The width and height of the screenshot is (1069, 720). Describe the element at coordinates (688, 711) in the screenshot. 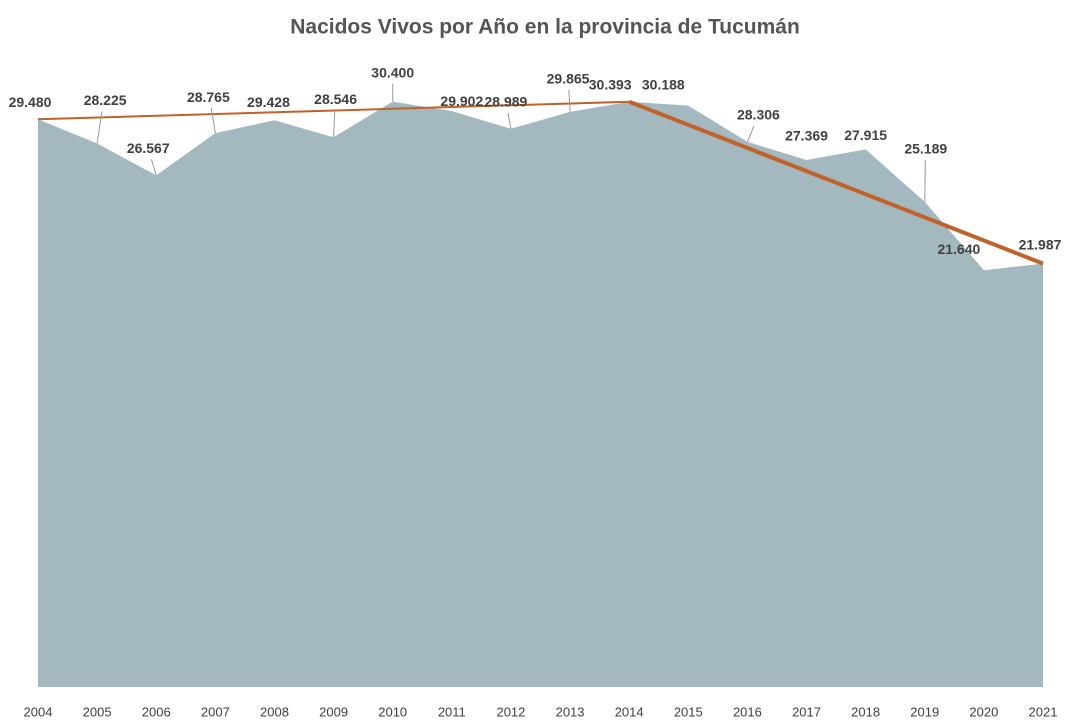

I see `x-tick-label: 2015` at that location.